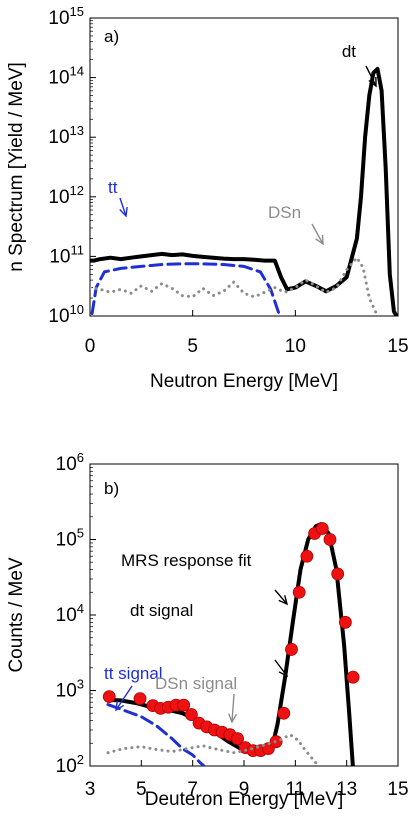 Image resolution: width=409 pixels, height=817 pixels. What do you see at coordinates (244, 789) in the screenshot?
I see `x-tick-label: 9` at bounding box center [244, 789].